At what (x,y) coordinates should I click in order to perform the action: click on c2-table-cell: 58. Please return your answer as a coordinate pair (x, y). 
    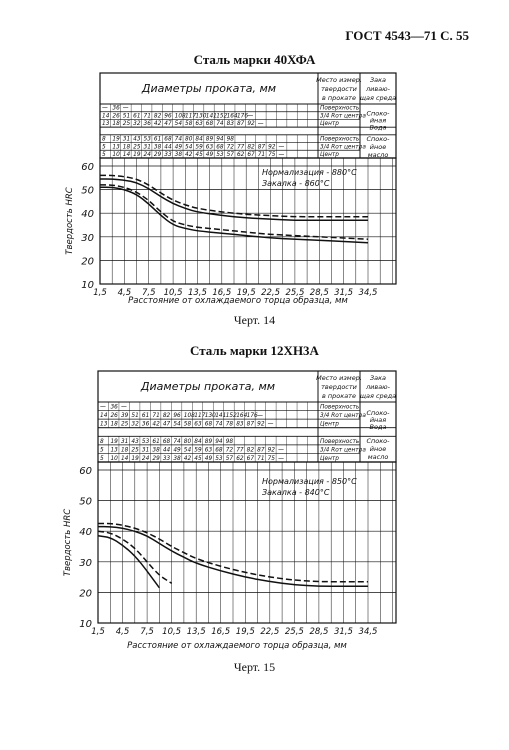
    Looking at the image, I should click on (188, 425).